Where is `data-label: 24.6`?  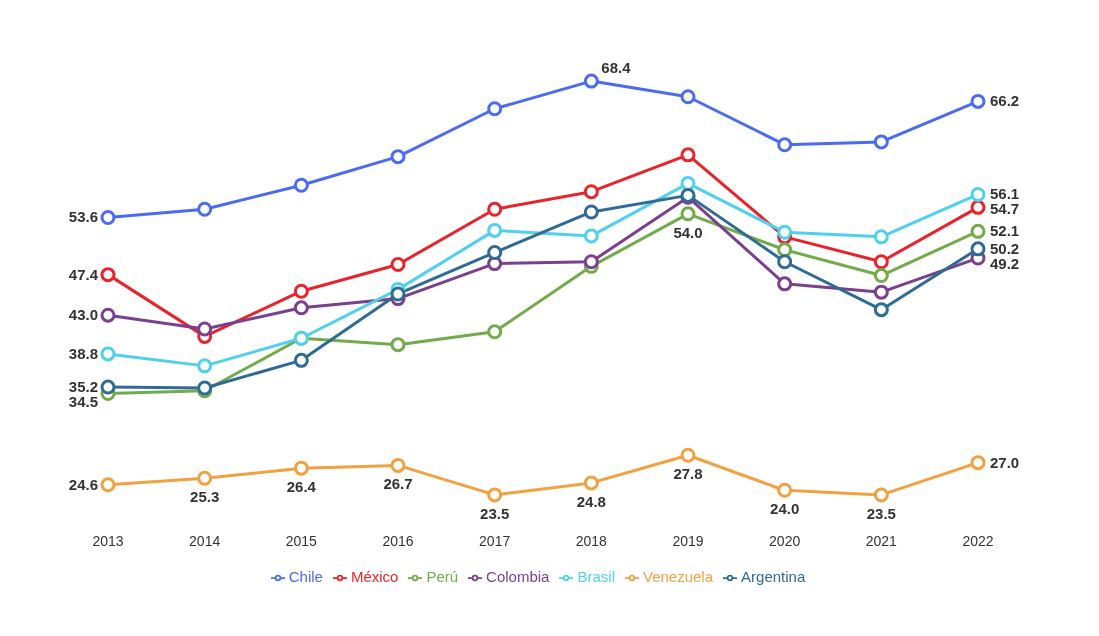
data-label: 24.6 is located at coordinates (83, 484).